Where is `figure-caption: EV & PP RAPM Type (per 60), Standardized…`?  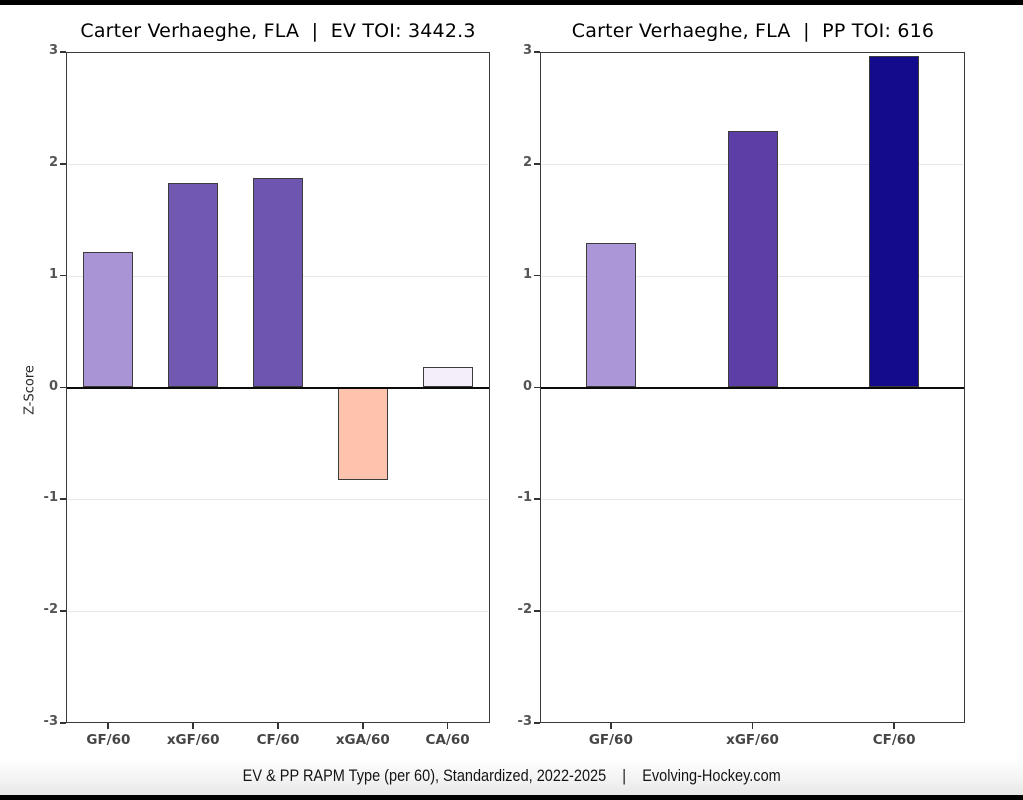
figure-caption: EV & PP RAPM Type (per 60), Standardized… is located at coordinates (511, 776).